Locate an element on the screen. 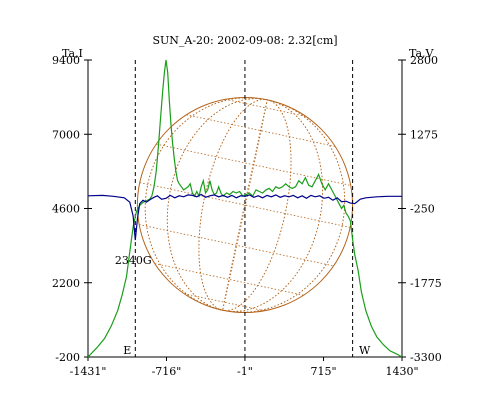  annotation-label: 2340G is located at coordinates (133, 260).